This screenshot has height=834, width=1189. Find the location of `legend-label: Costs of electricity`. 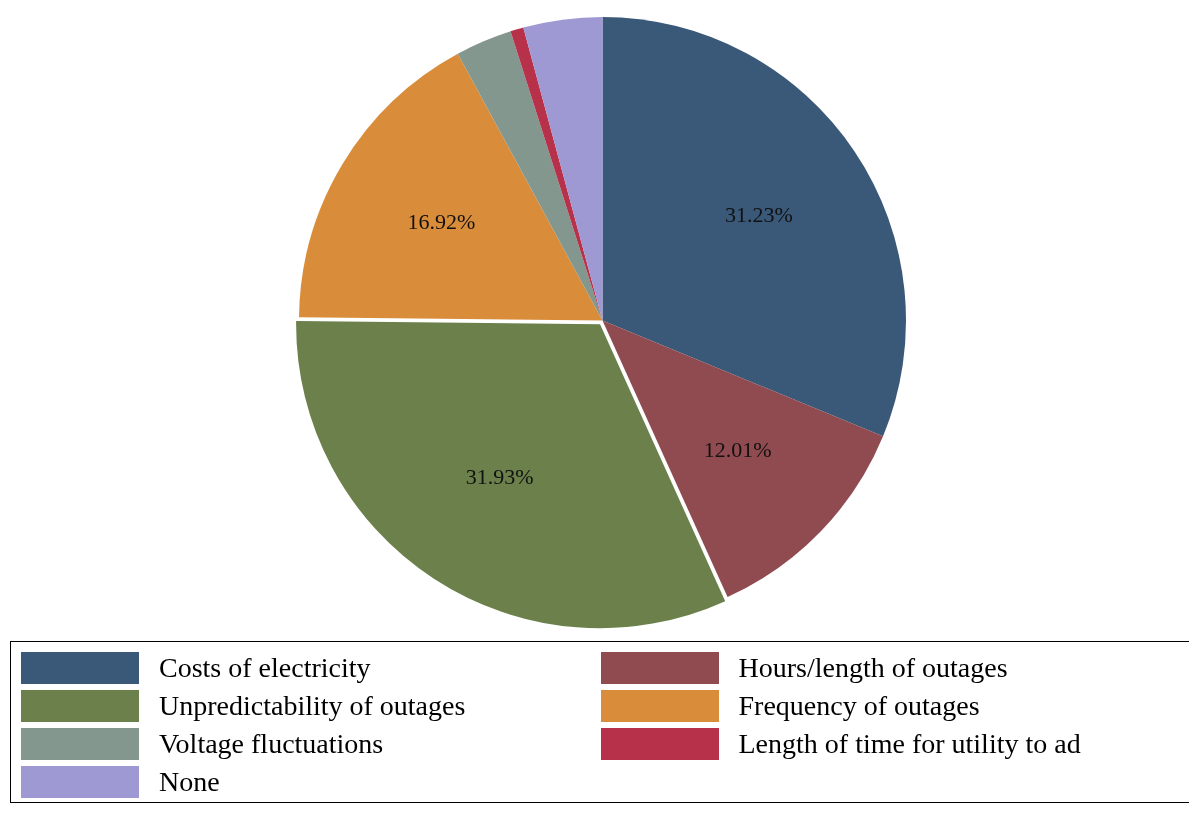

legend-label: Costs of electricity is located at coordinates (265, 668).